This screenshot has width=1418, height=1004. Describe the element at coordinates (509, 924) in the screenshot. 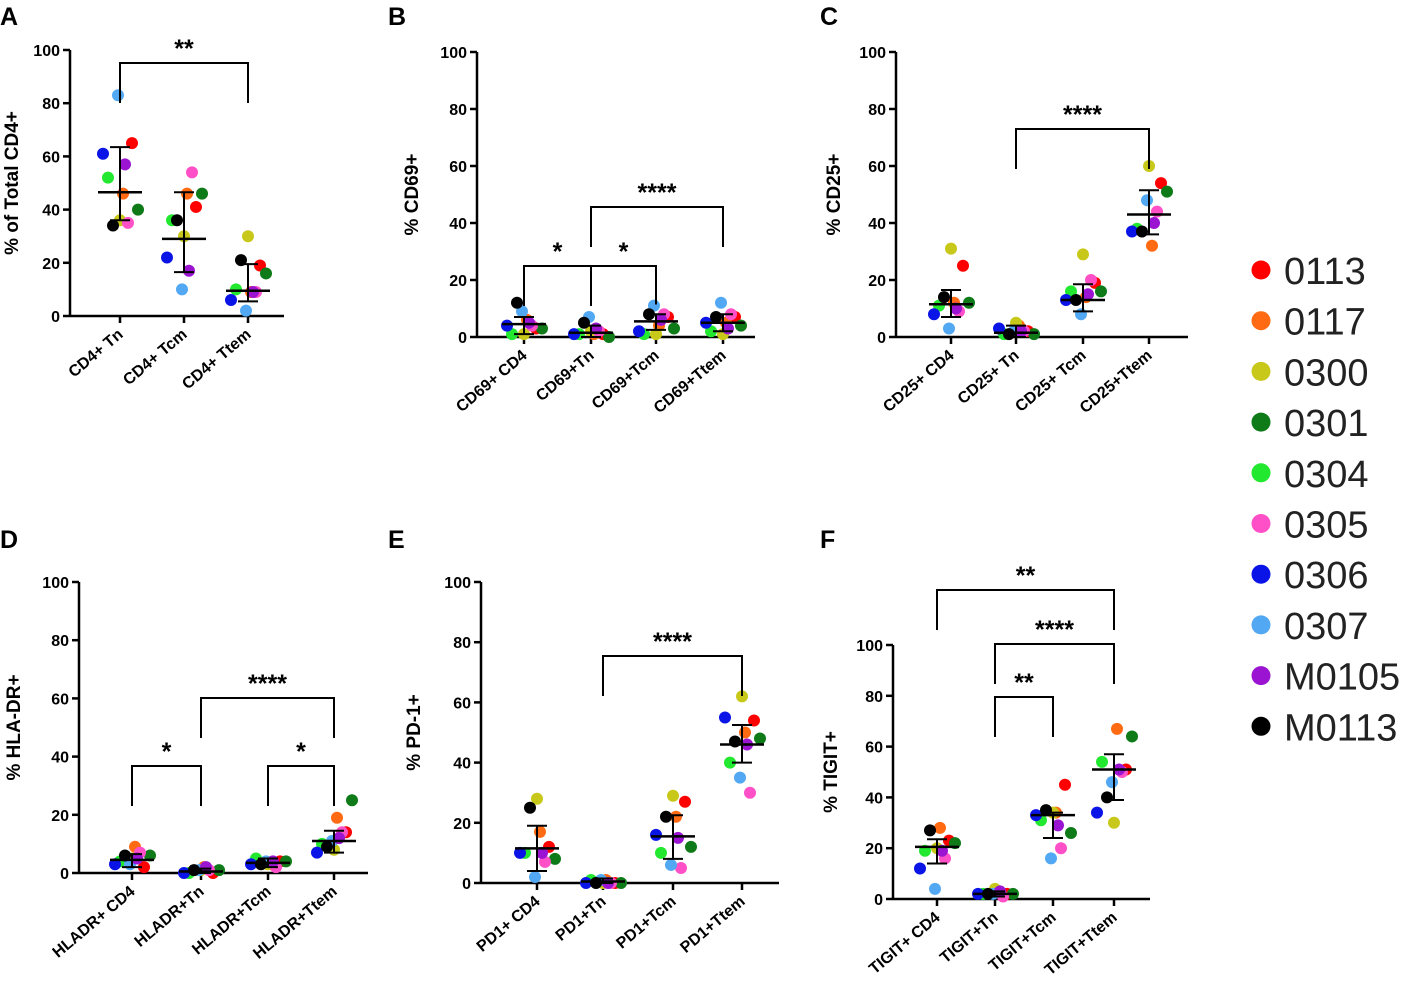

I see `x-tick-label: PD1+ CD4` at that location.